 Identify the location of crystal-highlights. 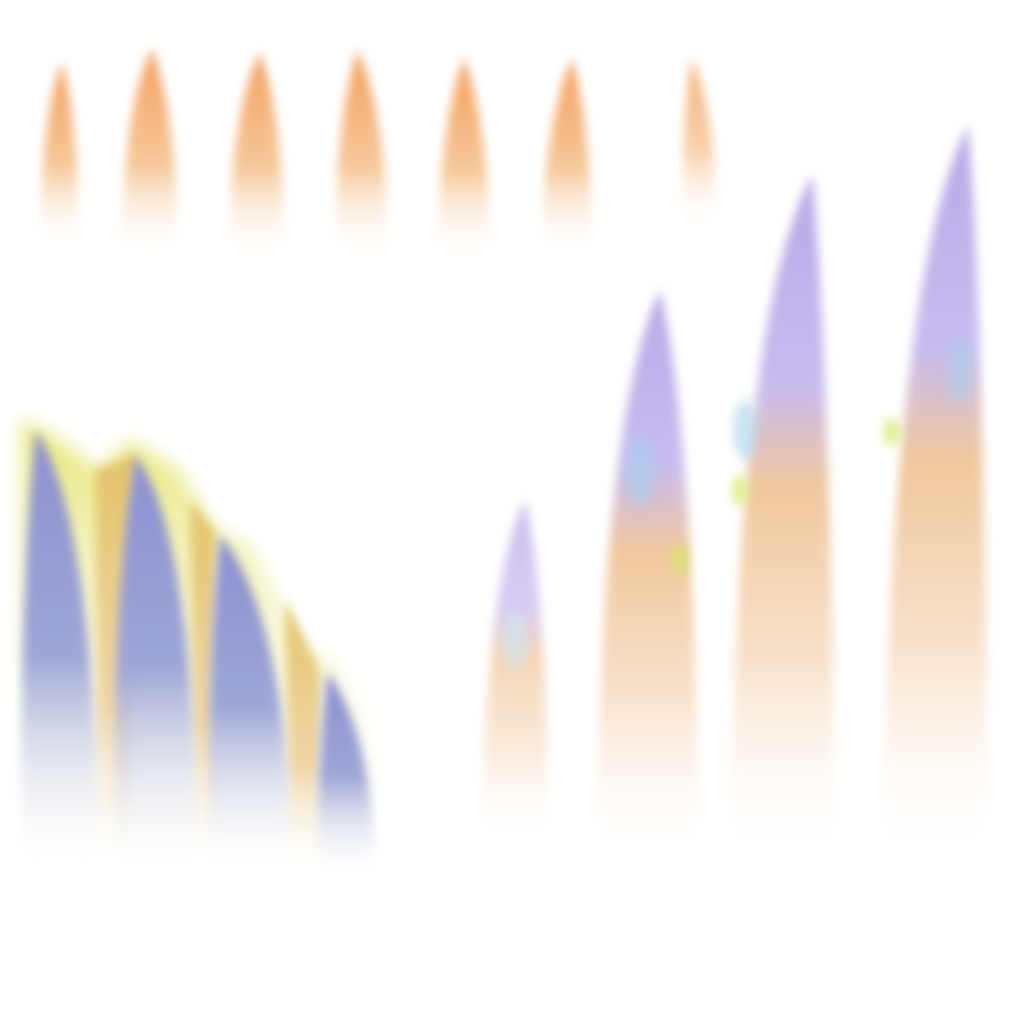
(737, 504).